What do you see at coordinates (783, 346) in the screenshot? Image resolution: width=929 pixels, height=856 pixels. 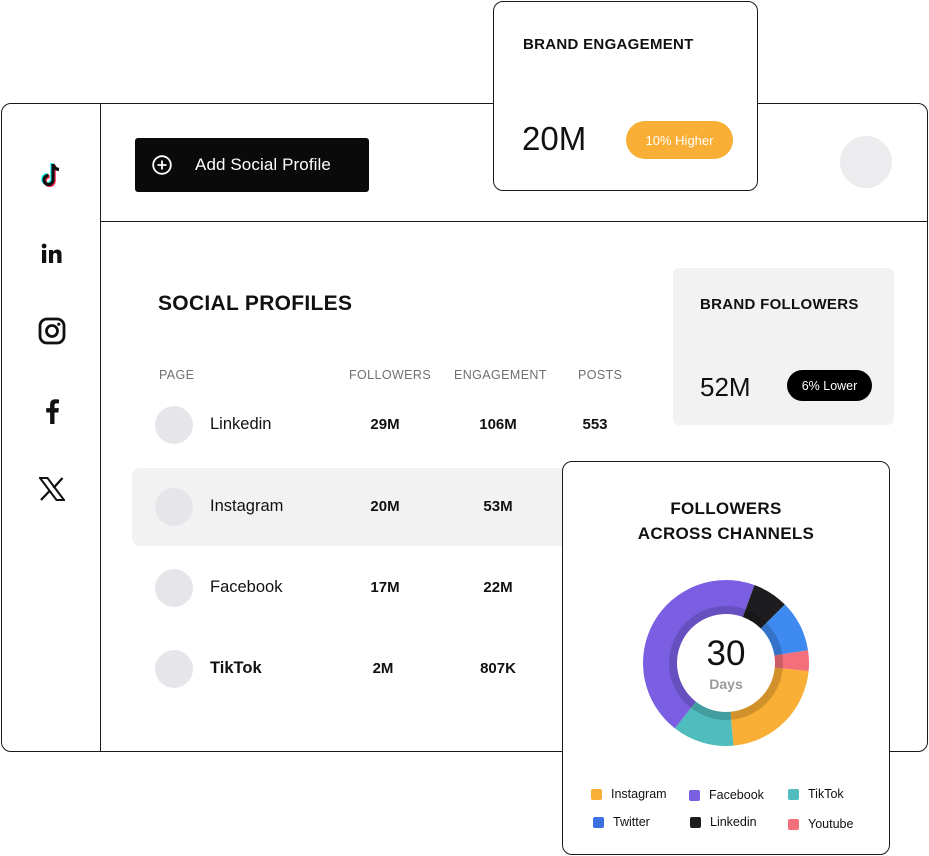 I see `brand-followers-card: BRAND FOLLOWERS 52M 6% Lower` at bounding box center [783, 346].